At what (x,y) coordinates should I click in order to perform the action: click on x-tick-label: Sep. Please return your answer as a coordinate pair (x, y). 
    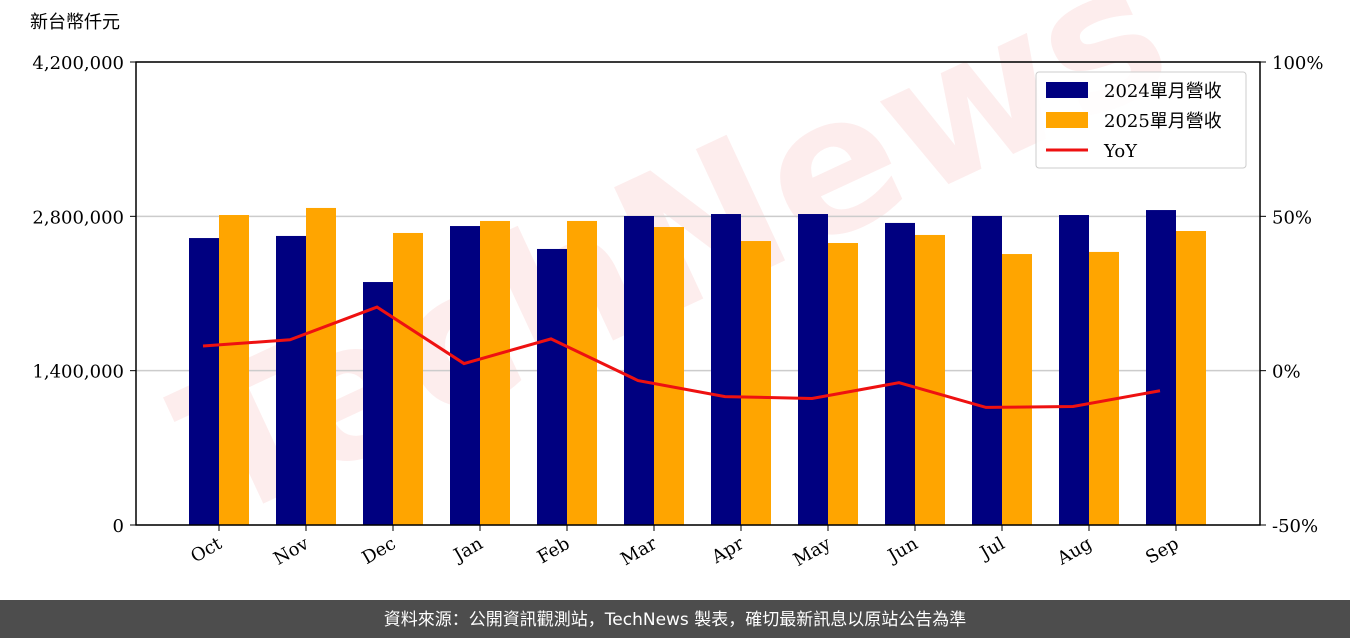
    Looking at the image, I should click on (1162, 550).